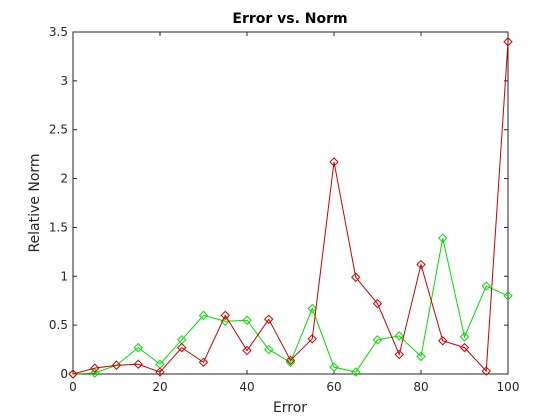  Describe the element at coordinates (58, 227) in the screenshot. I see `y-tick-label: 1.5` at that location.